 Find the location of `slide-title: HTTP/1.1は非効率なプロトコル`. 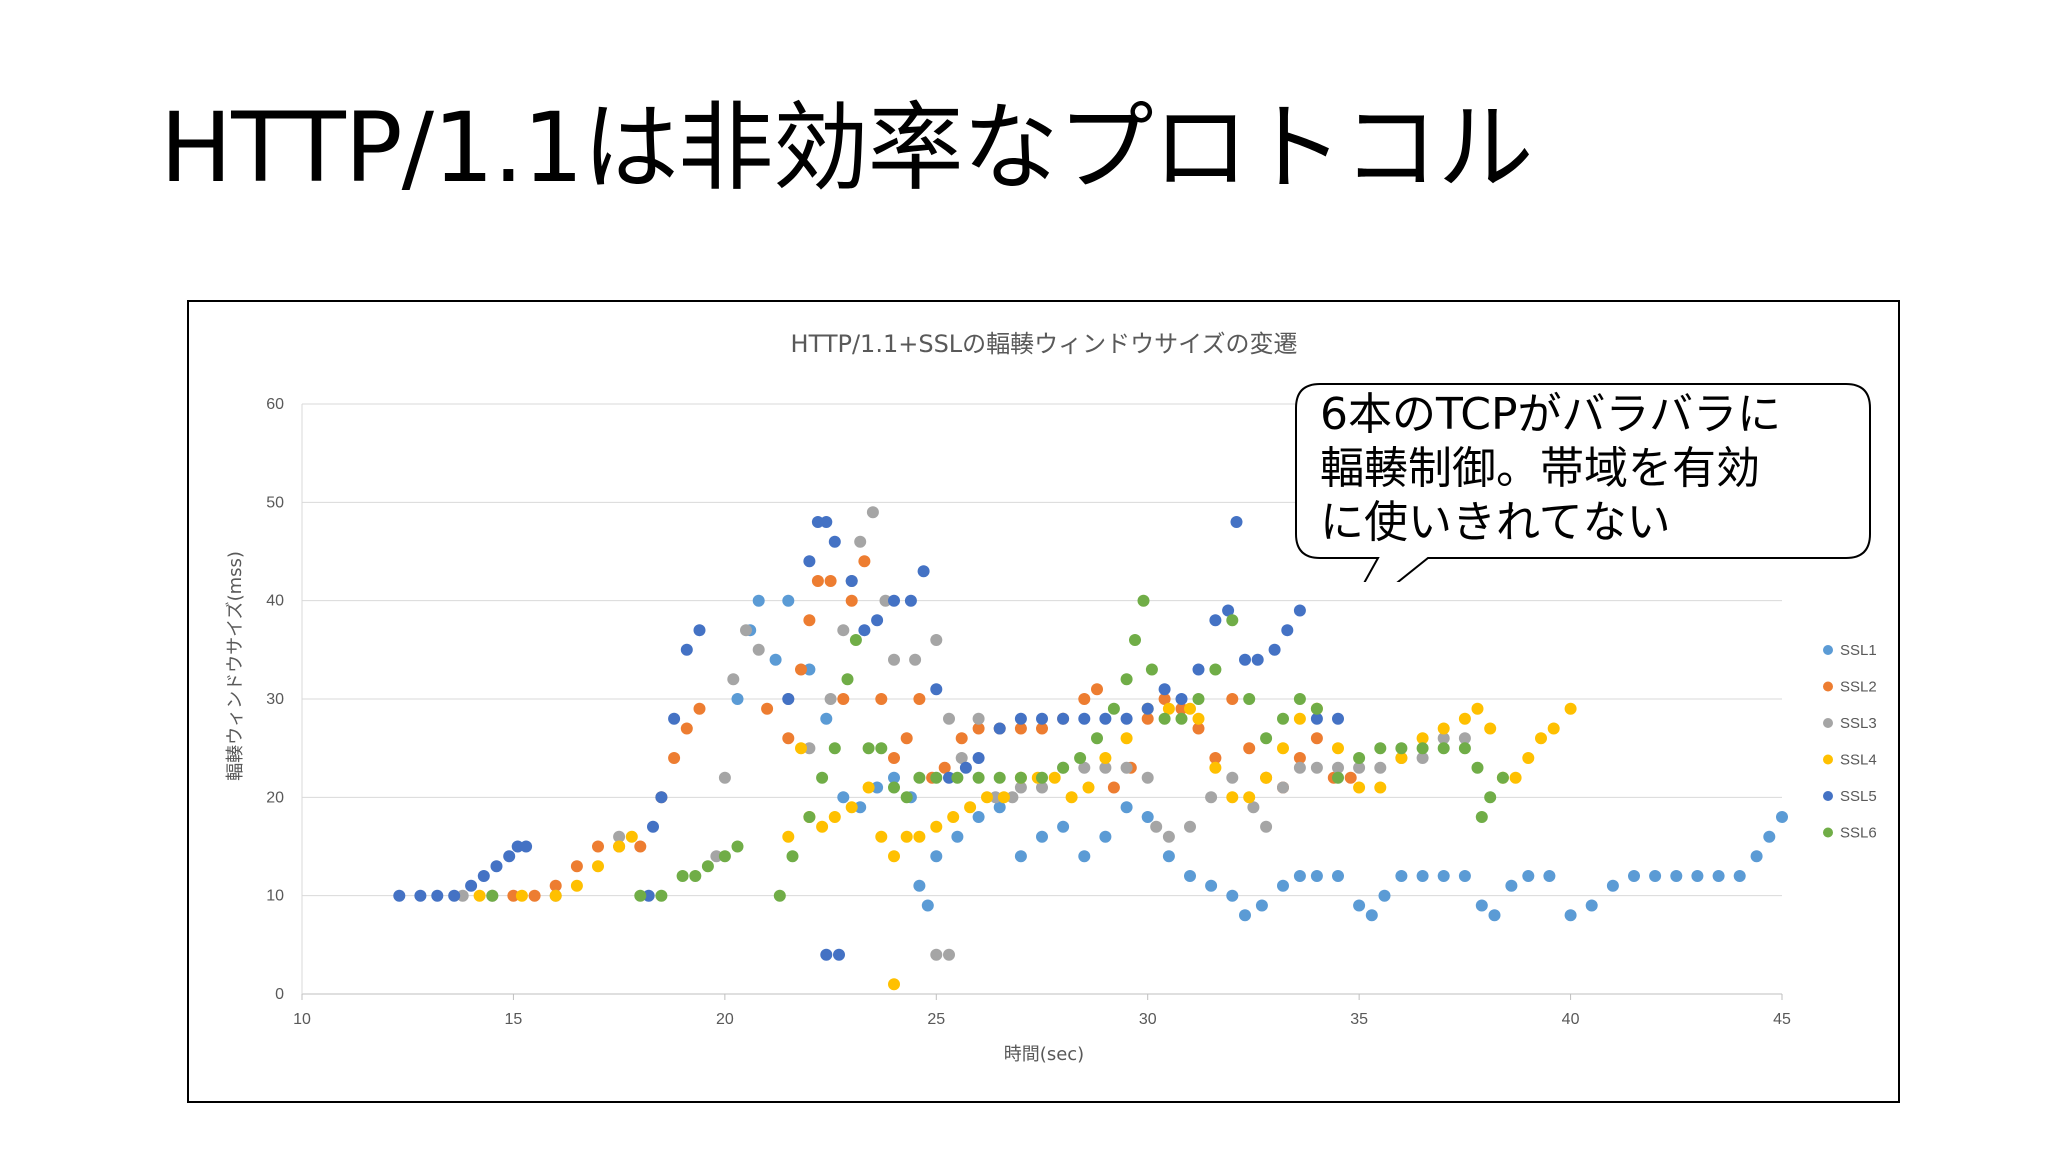

slide-title: HTTP/1.1は非効率なプロトコル is located at coordinates (847, 148).